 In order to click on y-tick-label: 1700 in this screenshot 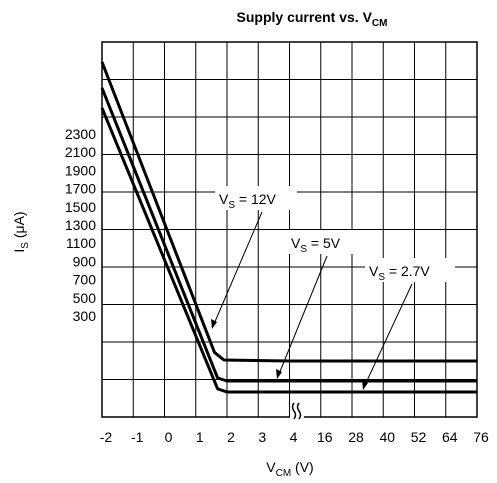, I will do `click(80, 189)`.